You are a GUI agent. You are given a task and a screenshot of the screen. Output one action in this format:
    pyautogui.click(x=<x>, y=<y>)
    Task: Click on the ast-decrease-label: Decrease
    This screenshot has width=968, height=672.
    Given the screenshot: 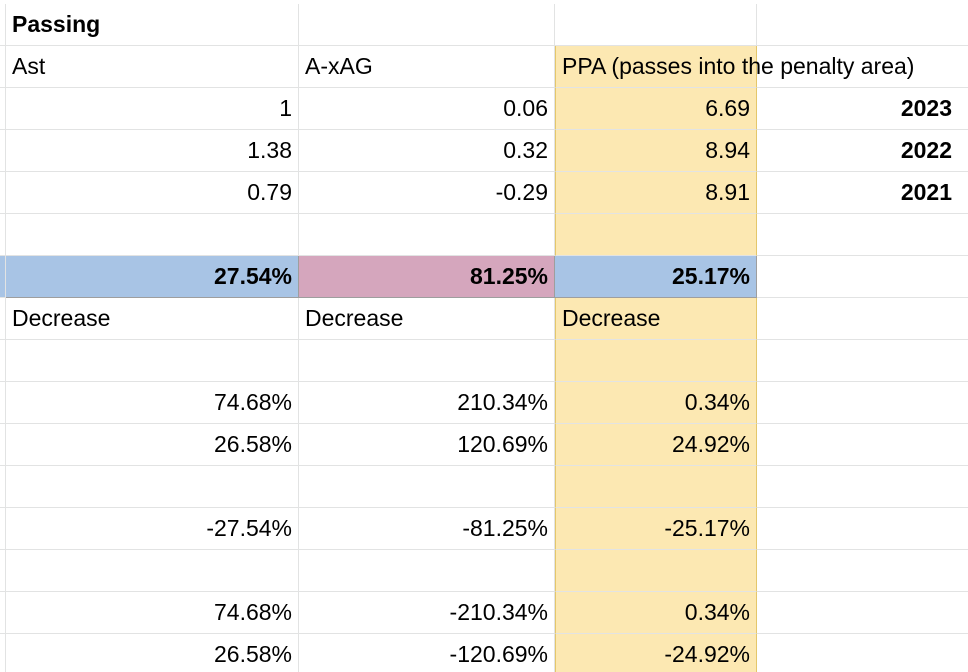 What is the action you would take?
    pyautogui.click(x=61, y=318)
    